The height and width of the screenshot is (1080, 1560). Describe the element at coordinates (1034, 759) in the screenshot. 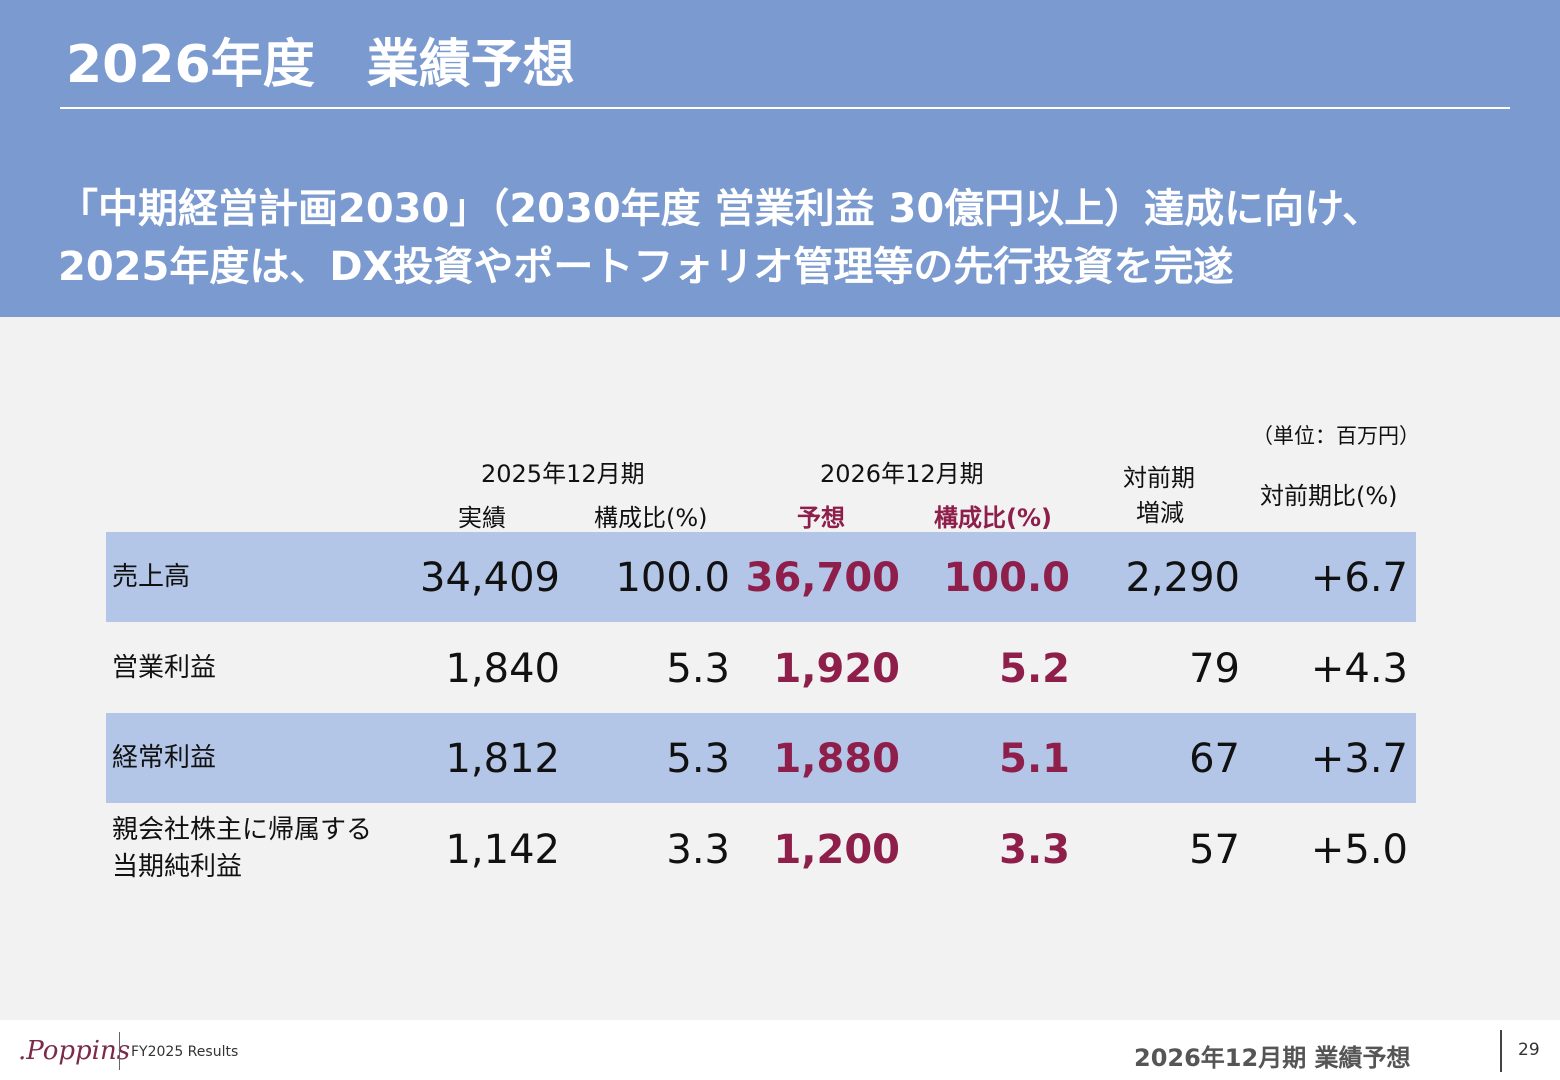

I see `value-ratio-forecast: 5.1` at that location.